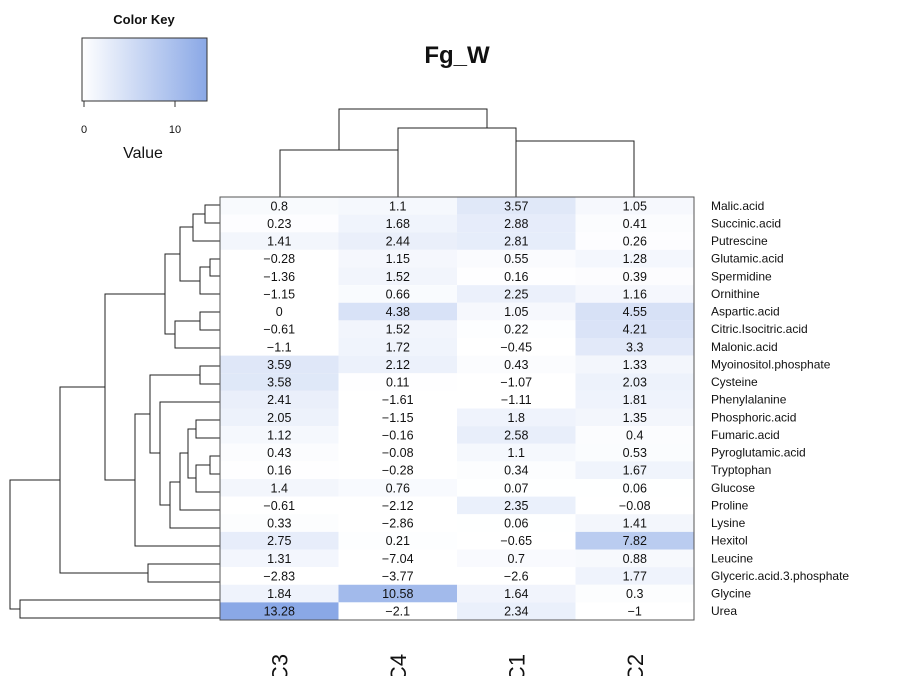  I want to click on heatmap-cell-label: 1.05, so click(516, 312).